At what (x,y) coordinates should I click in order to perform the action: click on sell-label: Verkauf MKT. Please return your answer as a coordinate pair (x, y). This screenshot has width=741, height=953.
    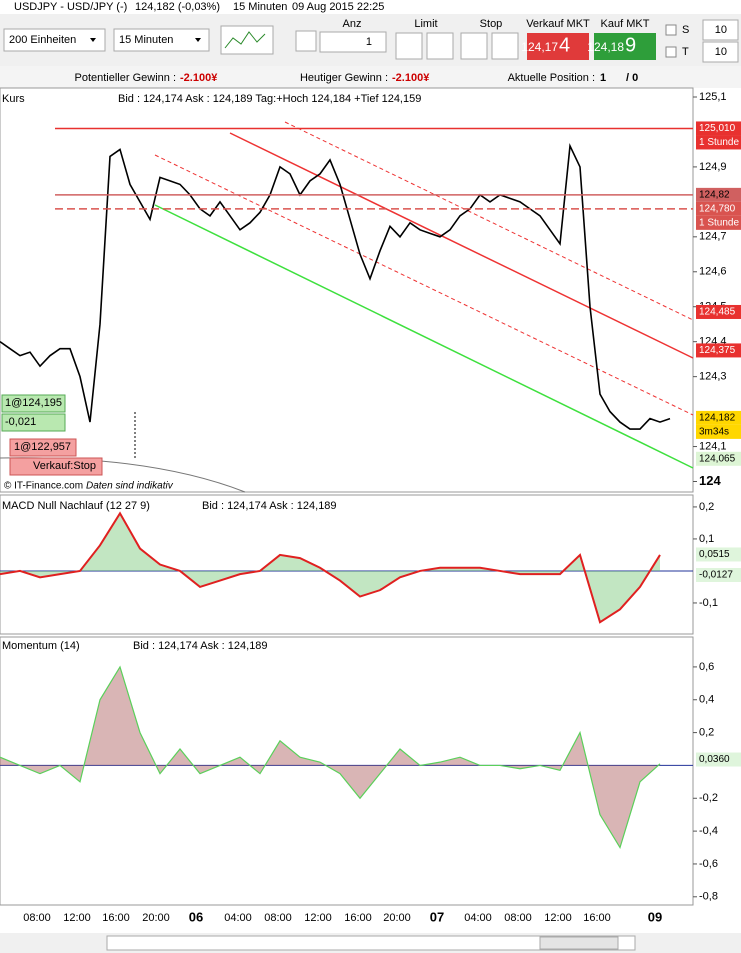
    Looking at the image, I should click on (558, 24).